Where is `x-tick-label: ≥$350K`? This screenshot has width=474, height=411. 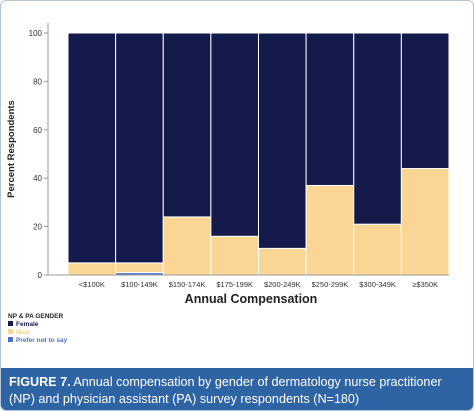 x-tick-label: ≥$350K is located at coordinates (425, 284).